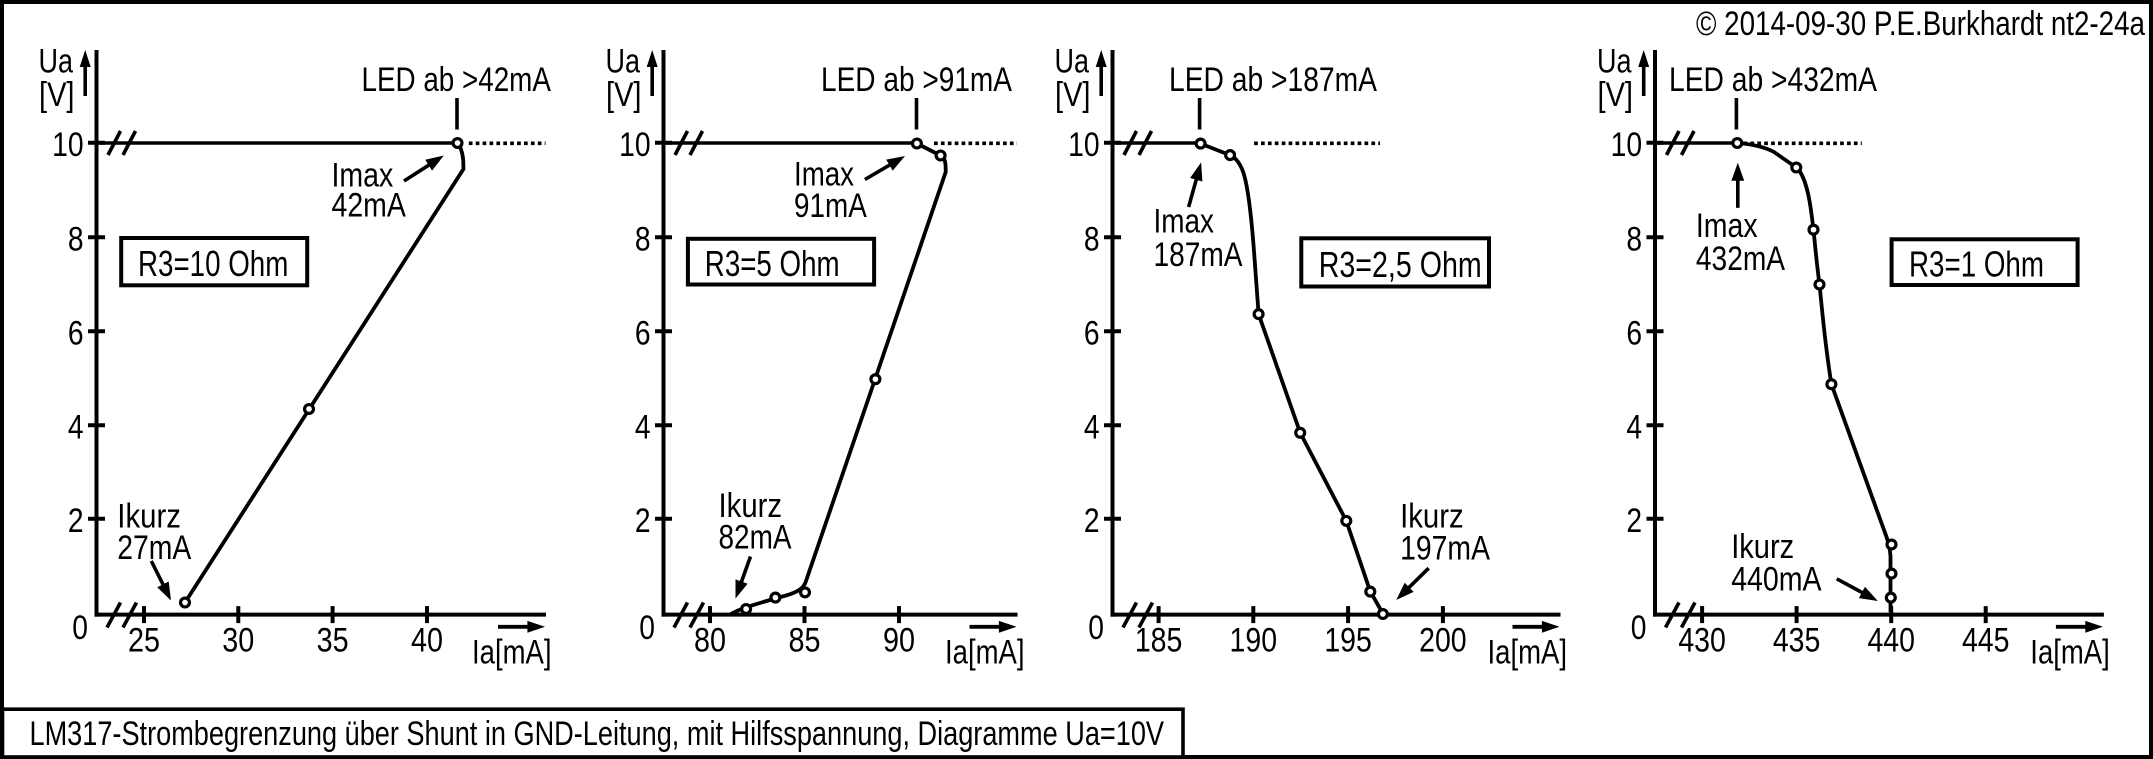 This screenshot has width=2153, height=759. What do you see at coordinates (830, 206) in the screenshot?
I see `svg-text: 91mA` at bounding box center [830, 206].